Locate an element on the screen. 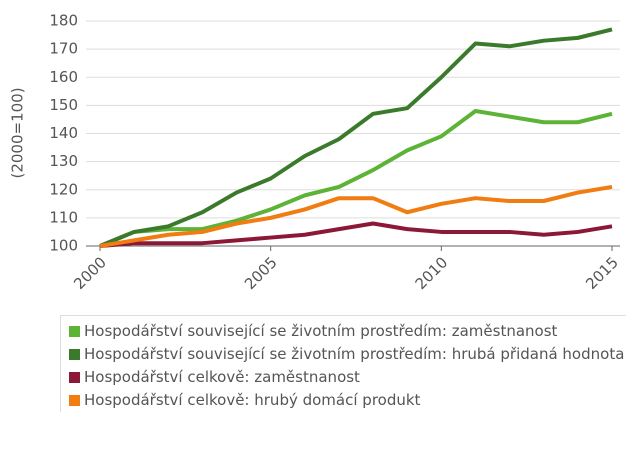 The image size is (628, 450). y-tick-label: 160 is located at coordinates (63, 77).